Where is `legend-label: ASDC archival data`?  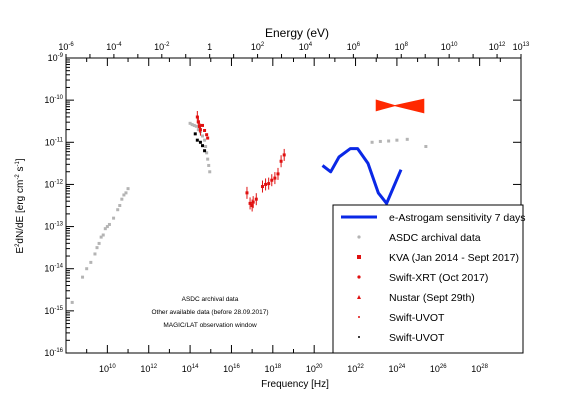
legend-label: ASDC archival data is located at coordinates (435, 238).